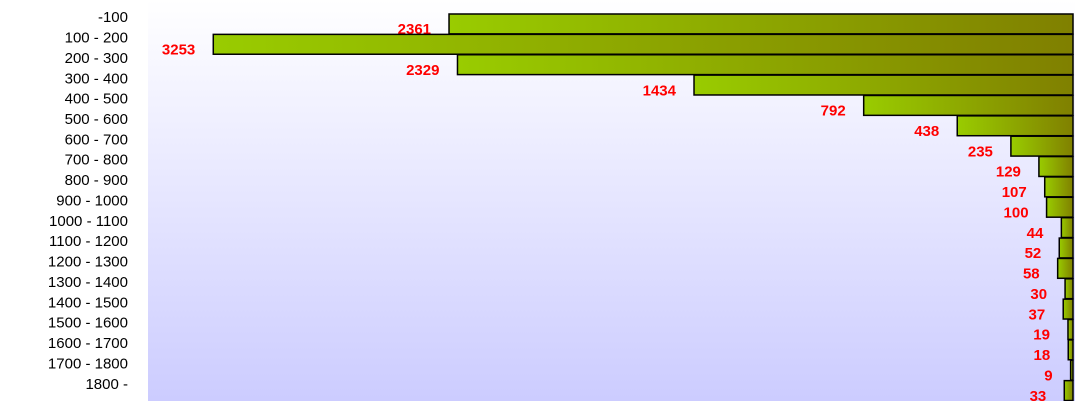 The width and height of the screenshot is (1075, 401). I want to click on value-label: 52, so click(1033, 253).